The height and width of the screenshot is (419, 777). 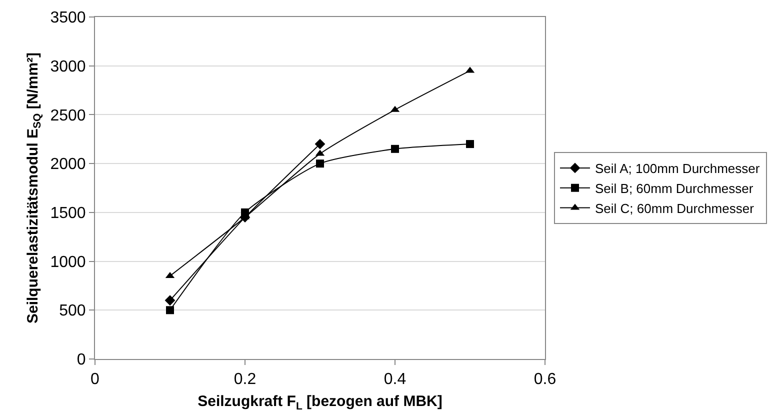 I want to click on y-tick-label: 2500, so click(x=68, y=115).